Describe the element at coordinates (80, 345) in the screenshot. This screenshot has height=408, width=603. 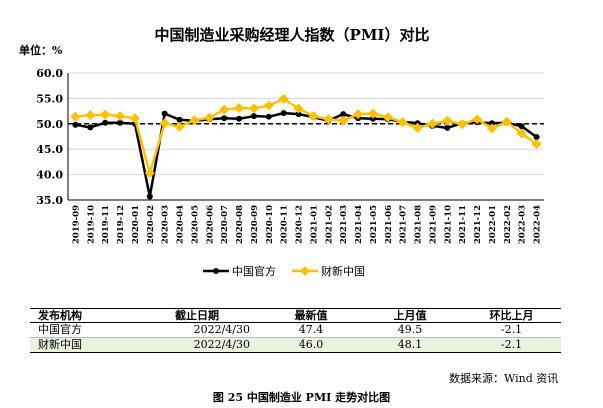
I see `cell-publisher: 财新中国` at that location.